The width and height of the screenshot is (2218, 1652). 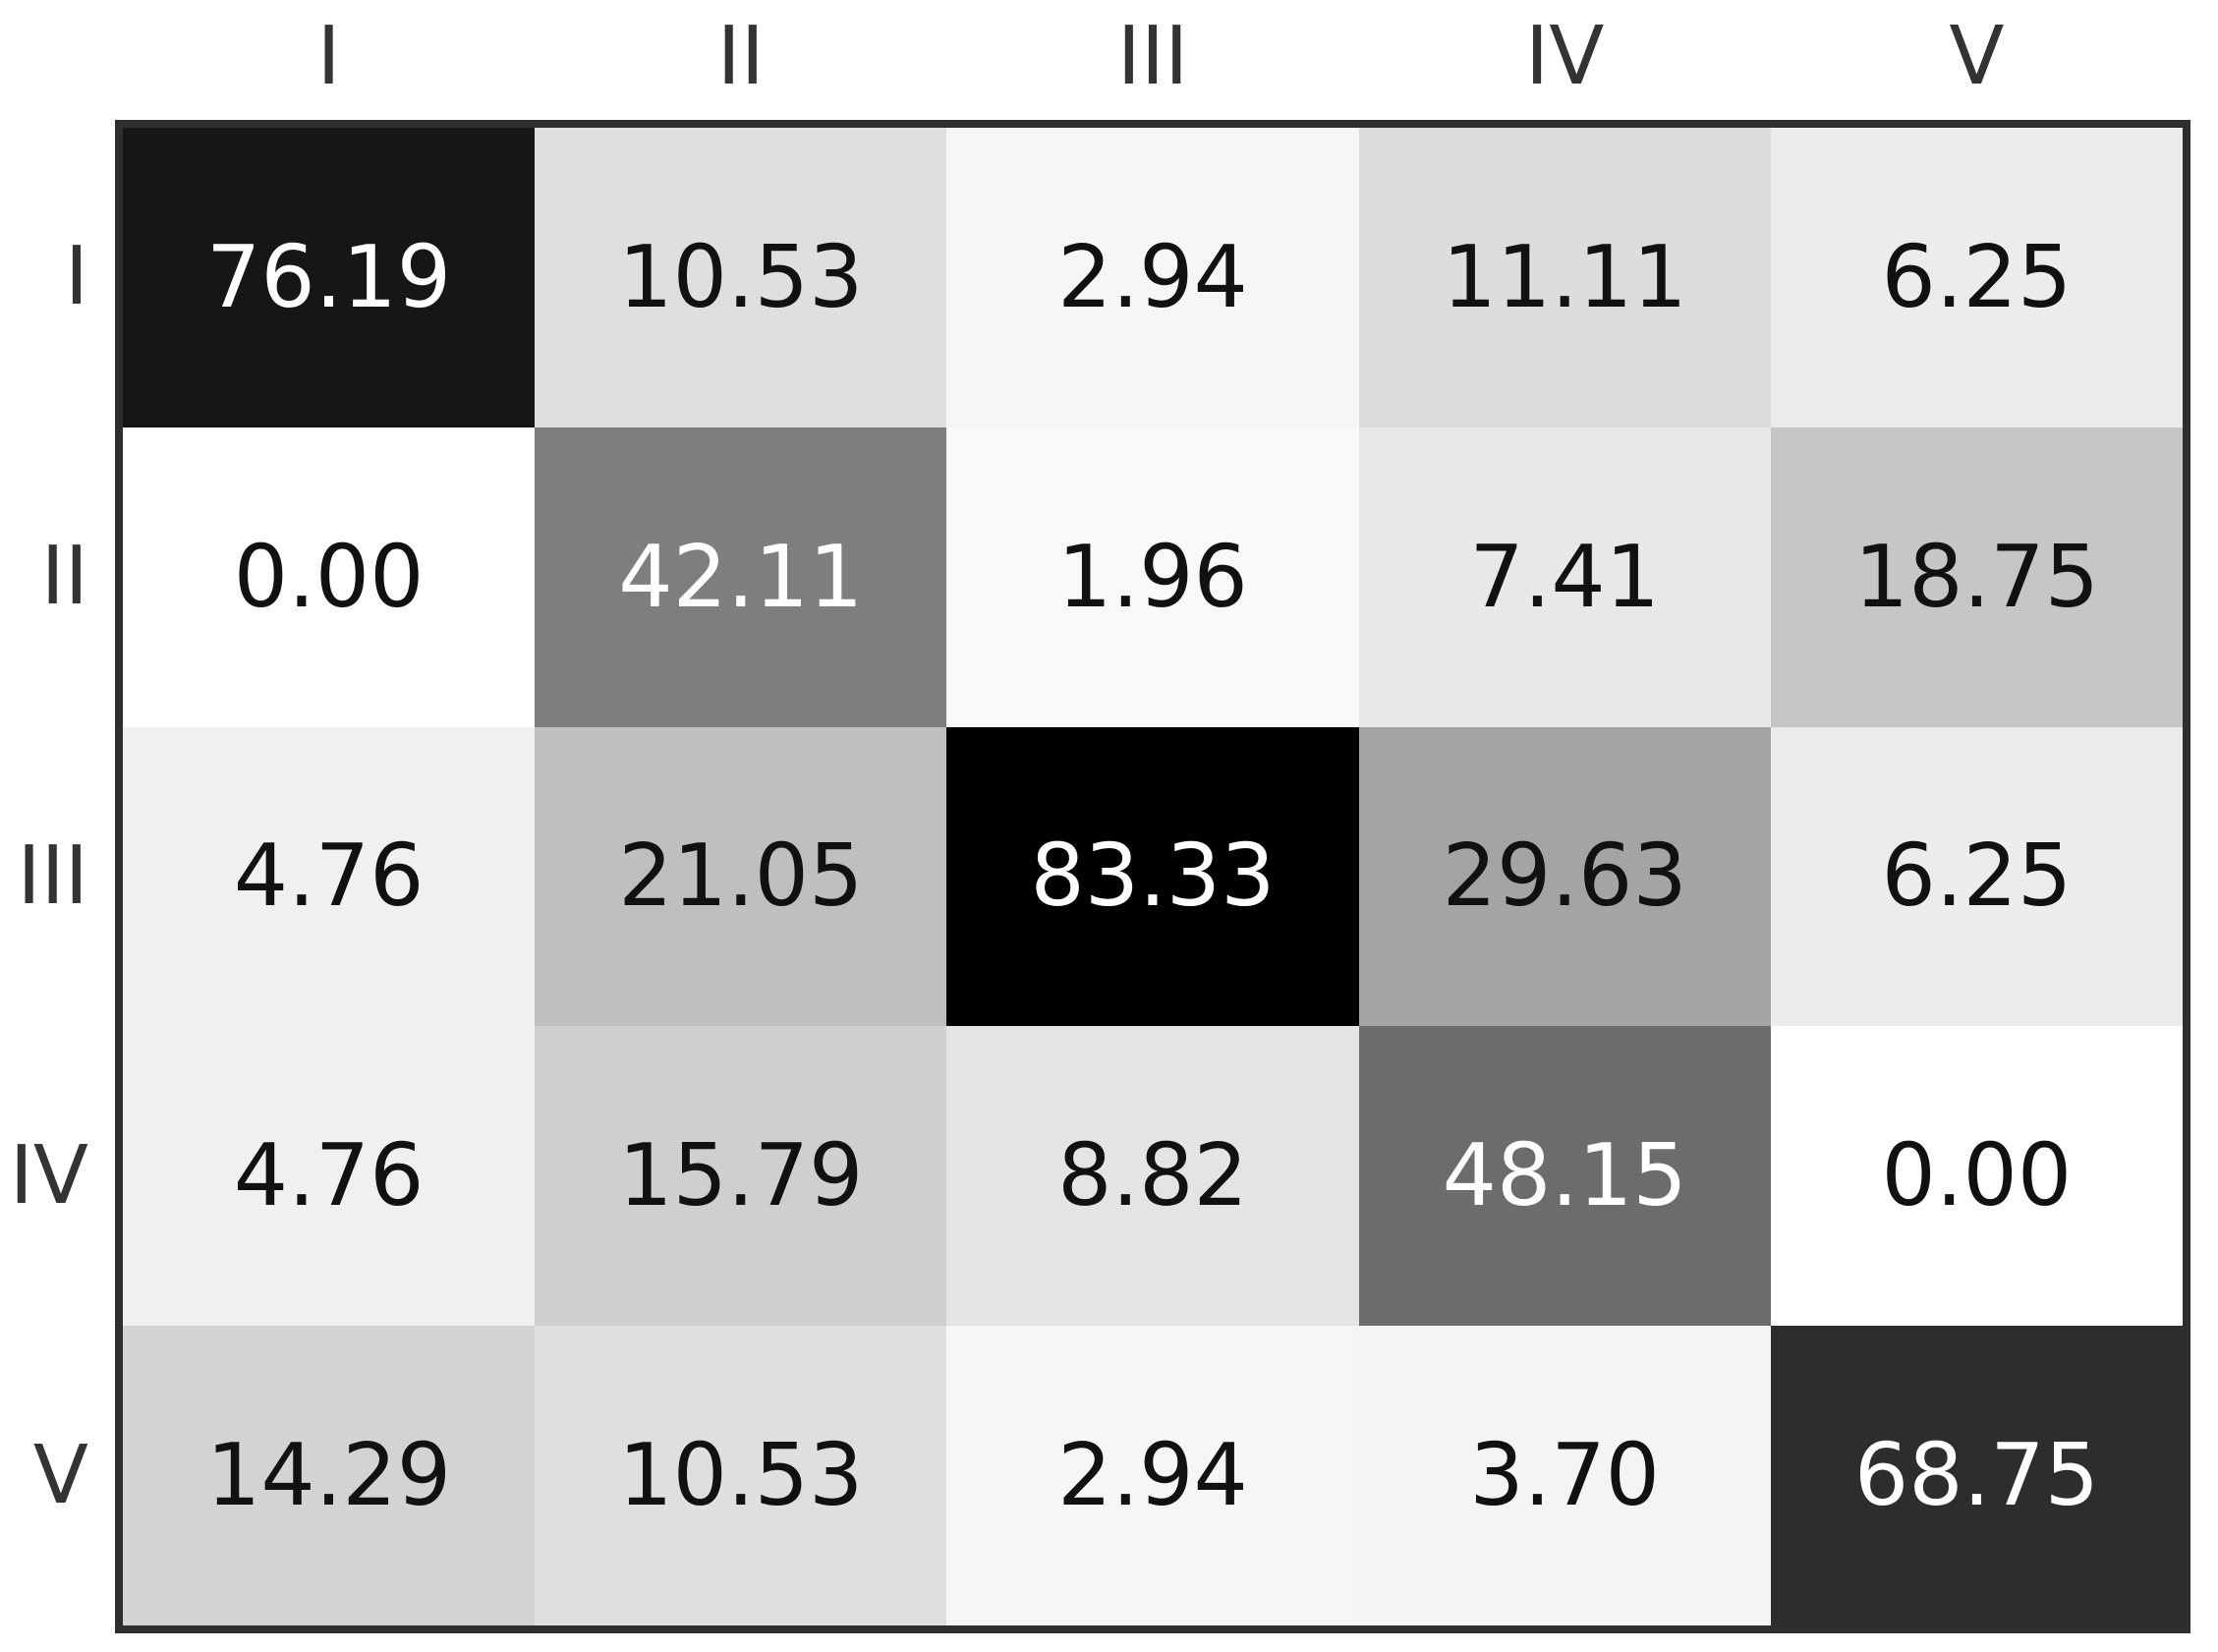 I want to click on heatmap-cell-value: 7.41, so click(x=1565, y=576).